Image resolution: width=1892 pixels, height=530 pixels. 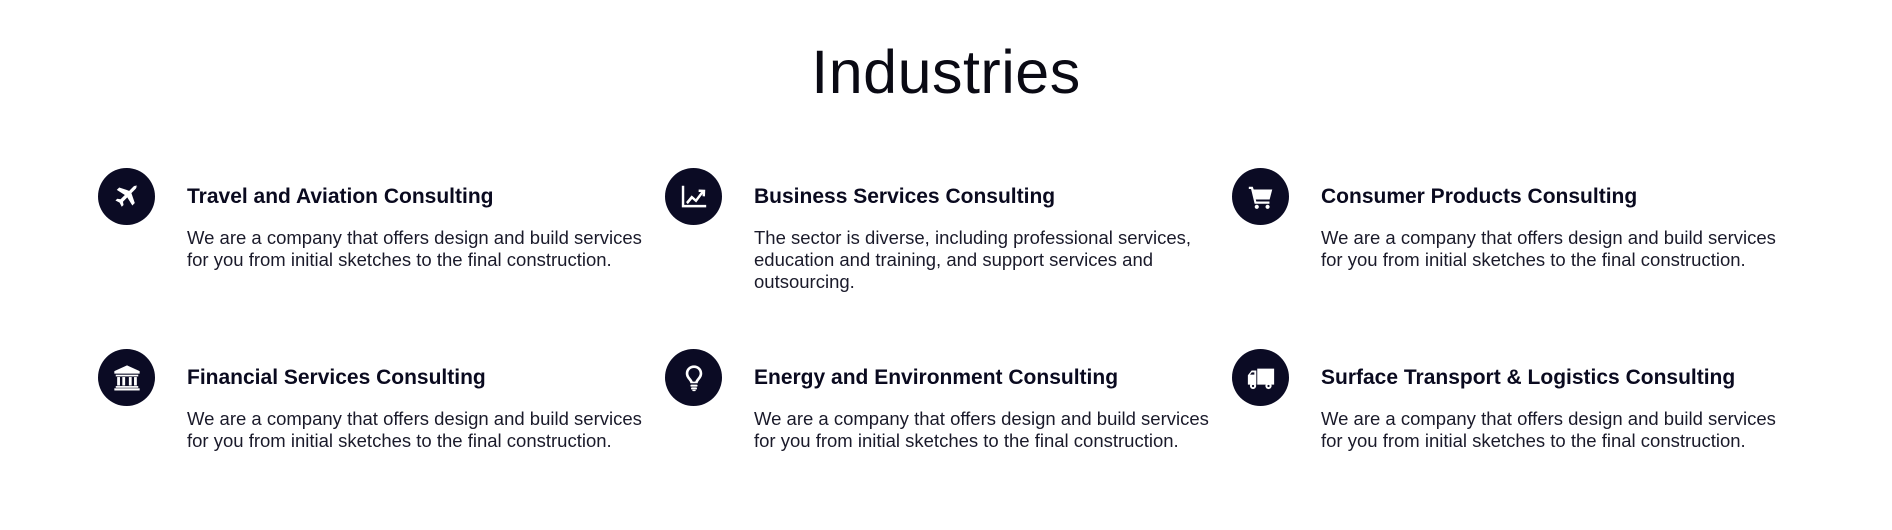 I want to click on lightbulb-icon, so click(x=693, y=377).